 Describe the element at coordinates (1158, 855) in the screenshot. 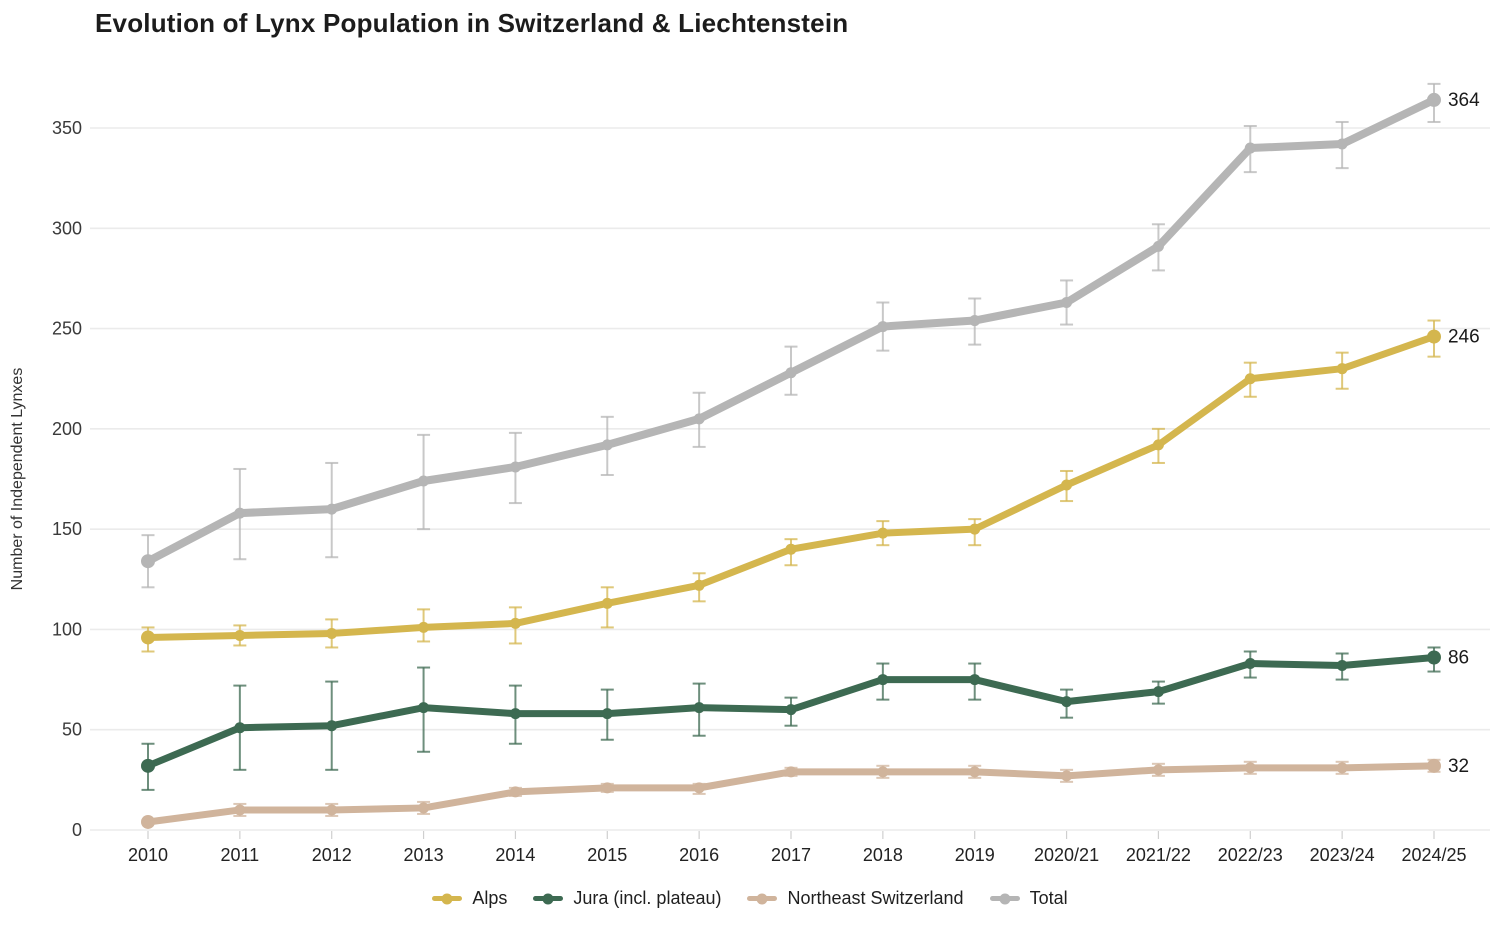

I see `x-tick-label: 2021/22` at that location.